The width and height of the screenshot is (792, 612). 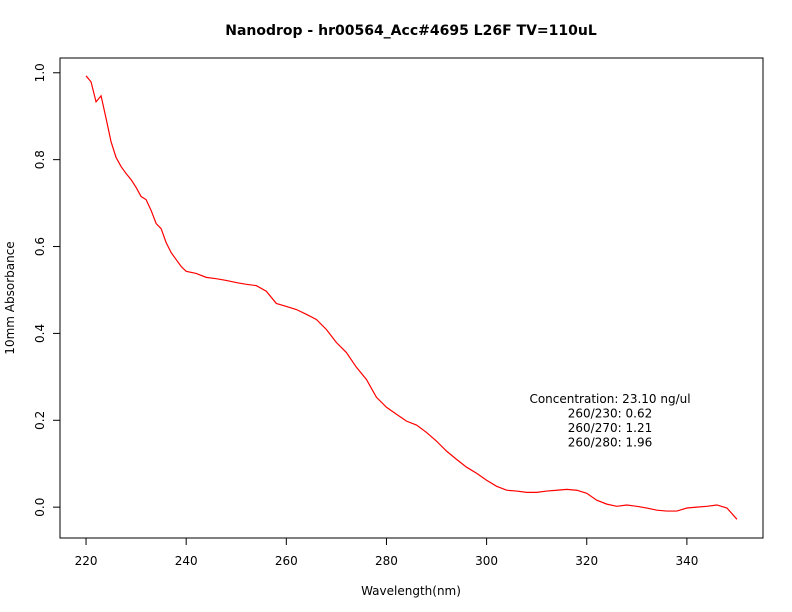 What do you see at coordinates (610, 414) in the screenshot?
I see `annotation: 260/230: 0.62` at bounding box center [610, 414].